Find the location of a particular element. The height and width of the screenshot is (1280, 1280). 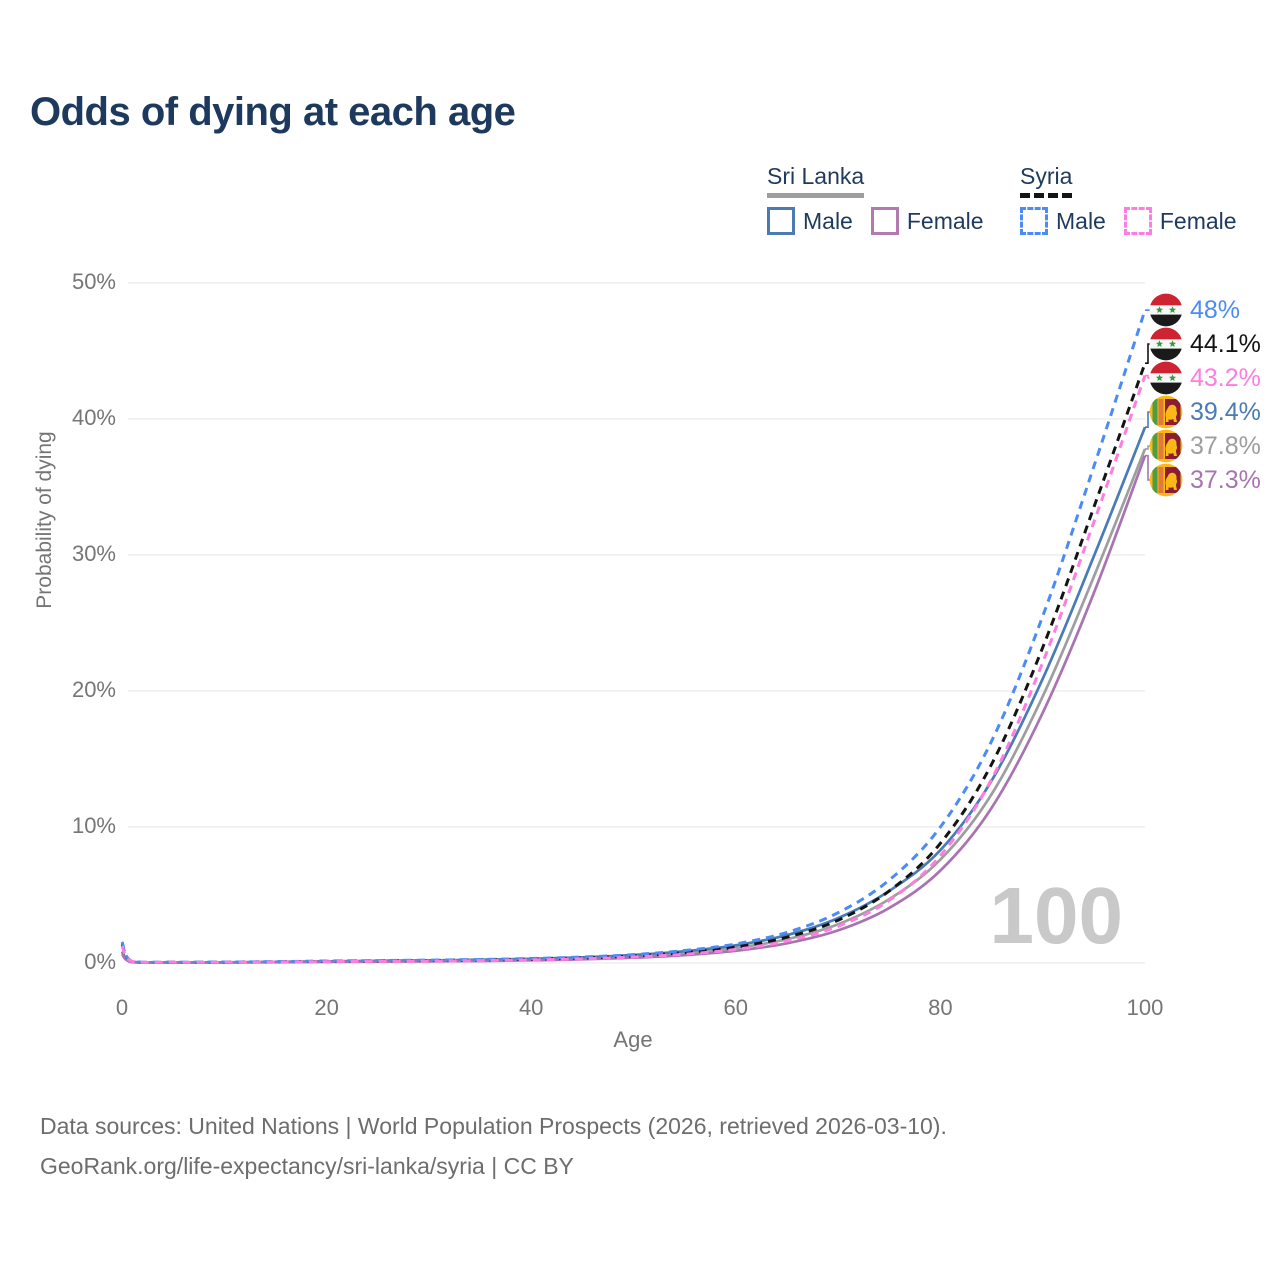

legend-swatch-sri-lanka-female is located at coordinates (884, 221).